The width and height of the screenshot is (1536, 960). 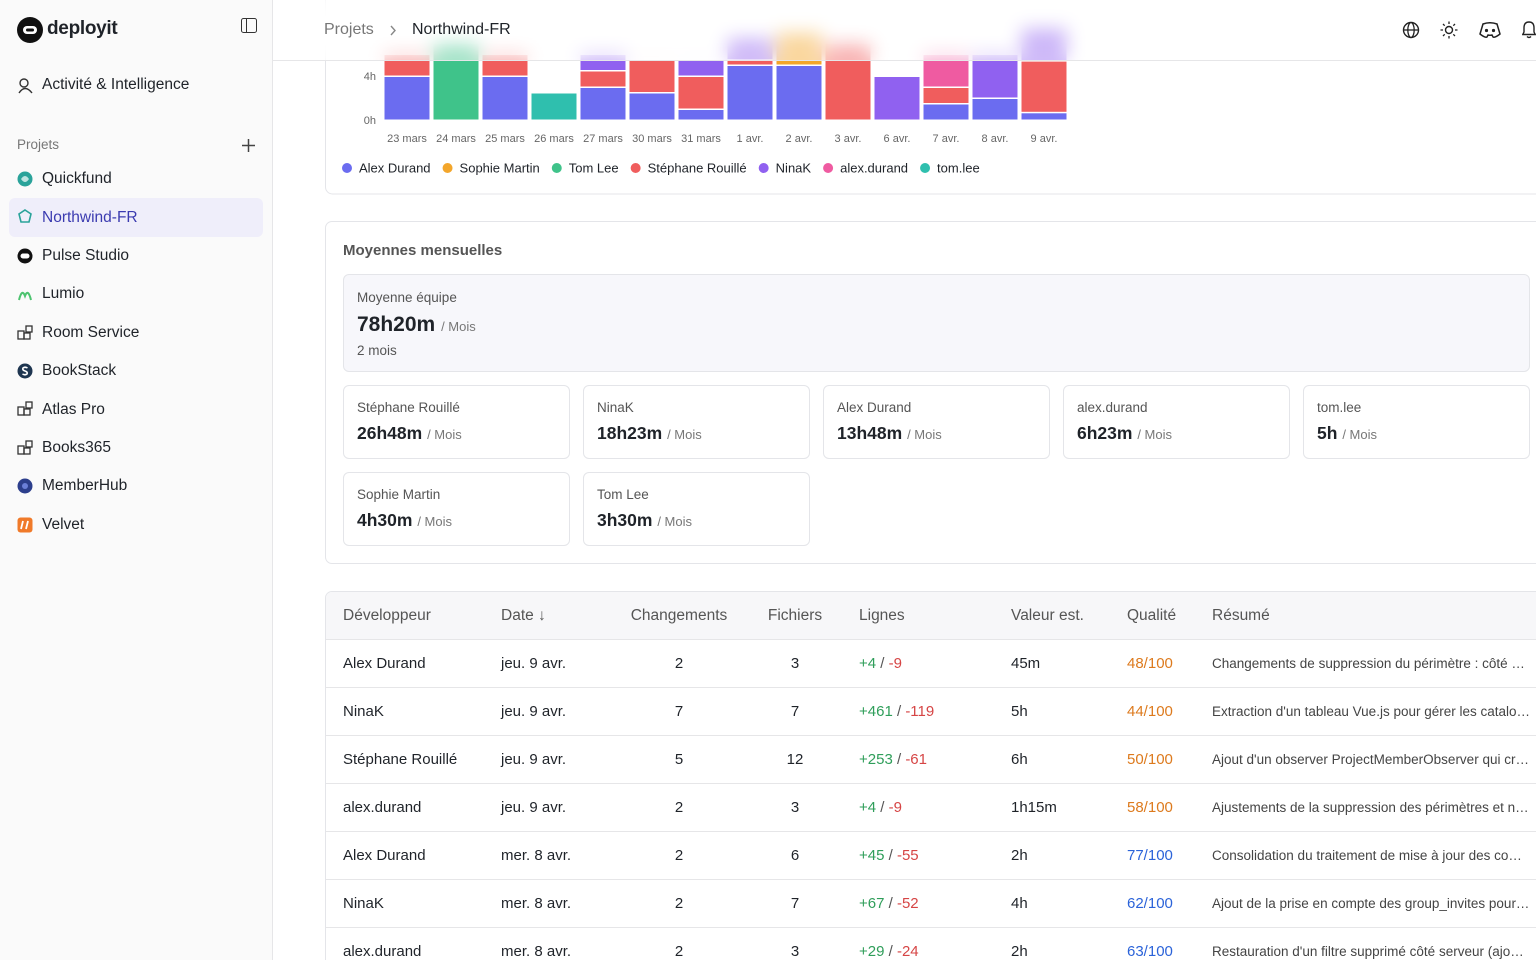 I want to click on legend-label: Sophie Martin, so click(x=500, y=167).